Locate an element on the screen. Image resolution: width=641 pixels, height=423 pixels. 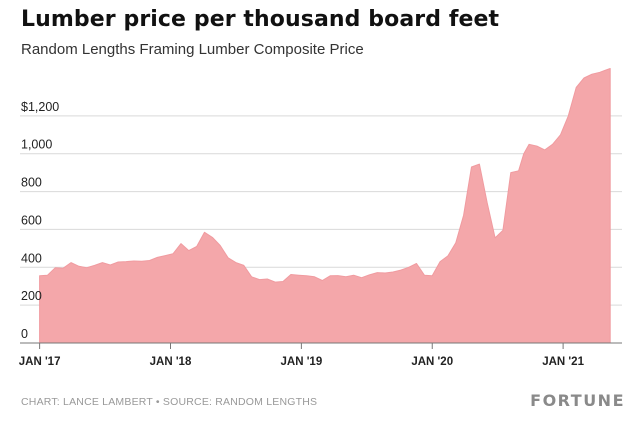
y-tick-label: 800 is located at coordinates (31, 183).